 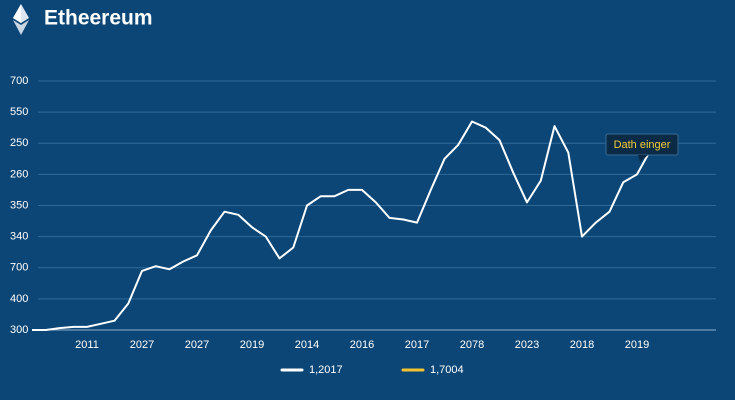 What do you see at coordinates (19, 174) in the screenshot?
I see `y-tick-label: 260` at bounding box center [19, 174].